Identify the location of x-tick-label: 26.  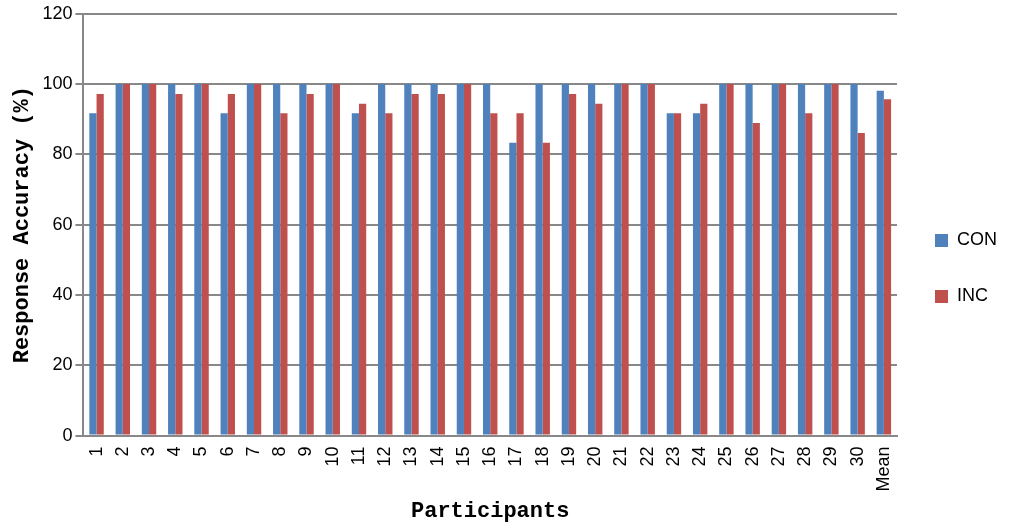
(751, 456).